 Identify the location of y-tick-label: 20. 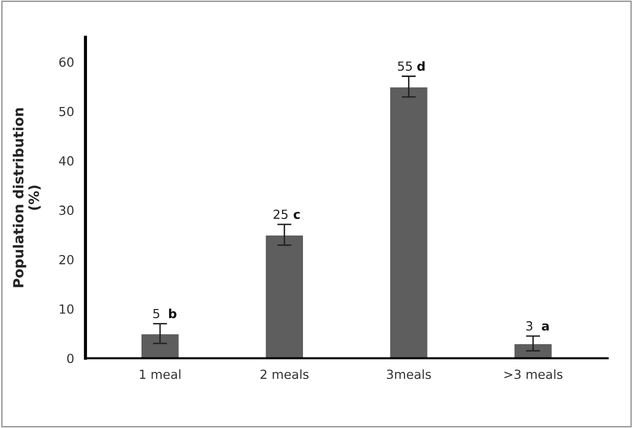
(66, 259).